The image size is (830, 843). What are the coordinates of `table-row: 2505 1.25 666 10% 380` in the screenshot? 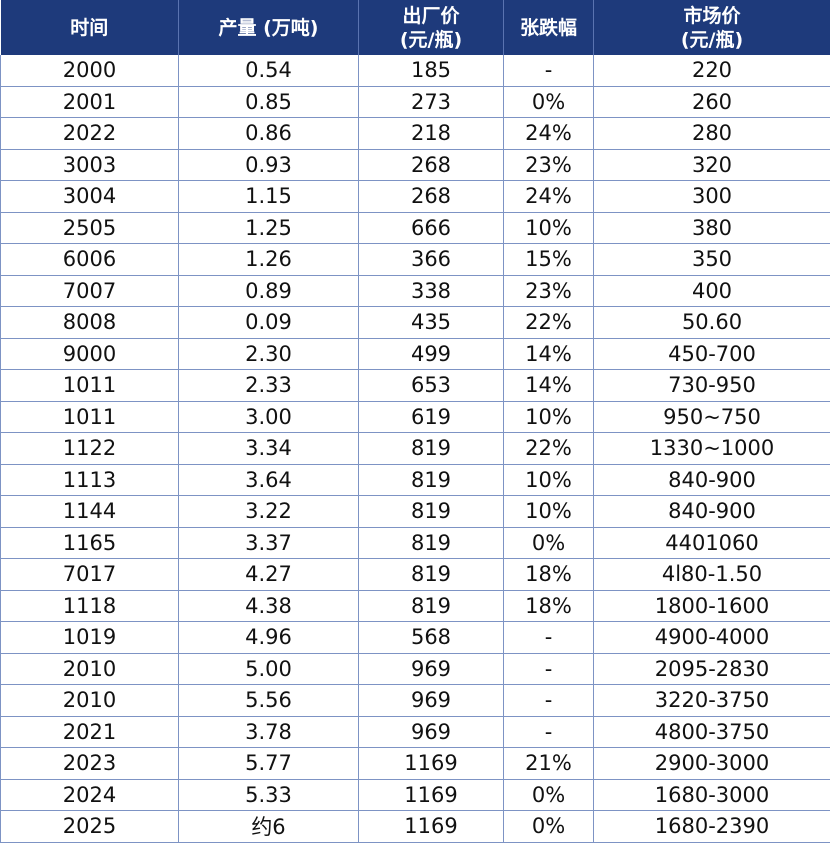 It's located at (415, 228).